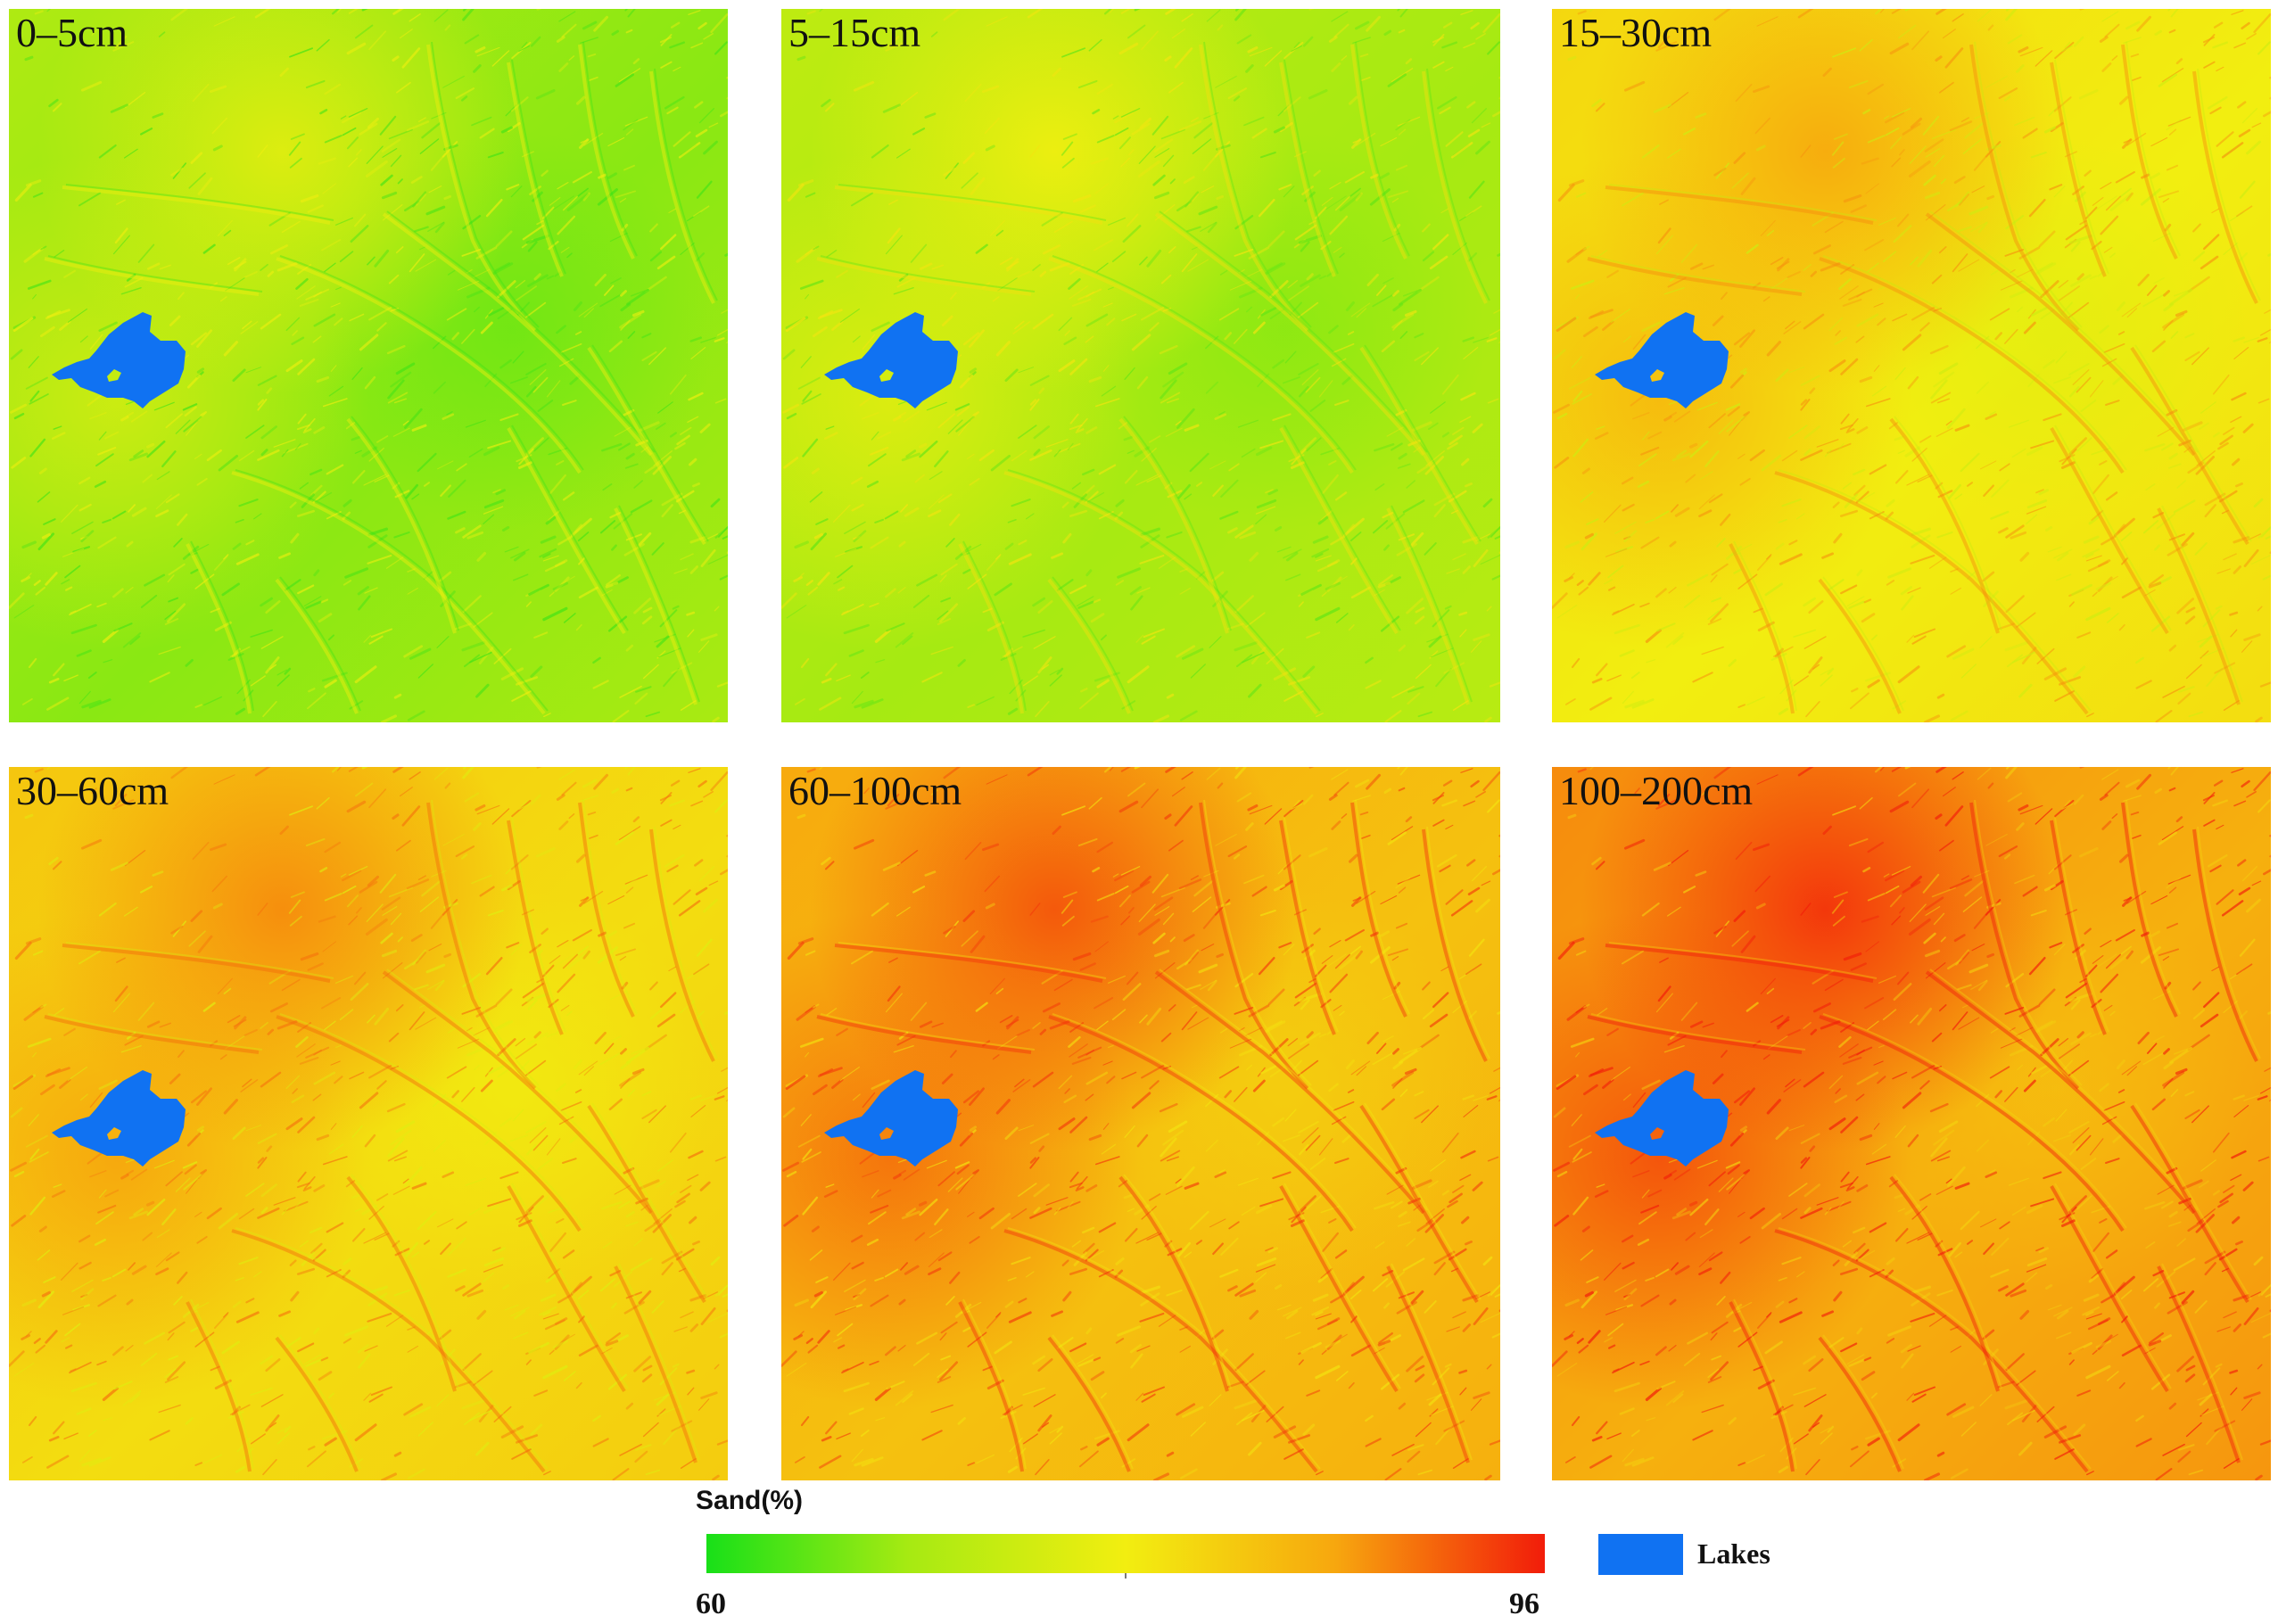  Describe the element at coordinates (1640, 1554) in the screenshot. I see `lakes-legend-swatch` at that location.